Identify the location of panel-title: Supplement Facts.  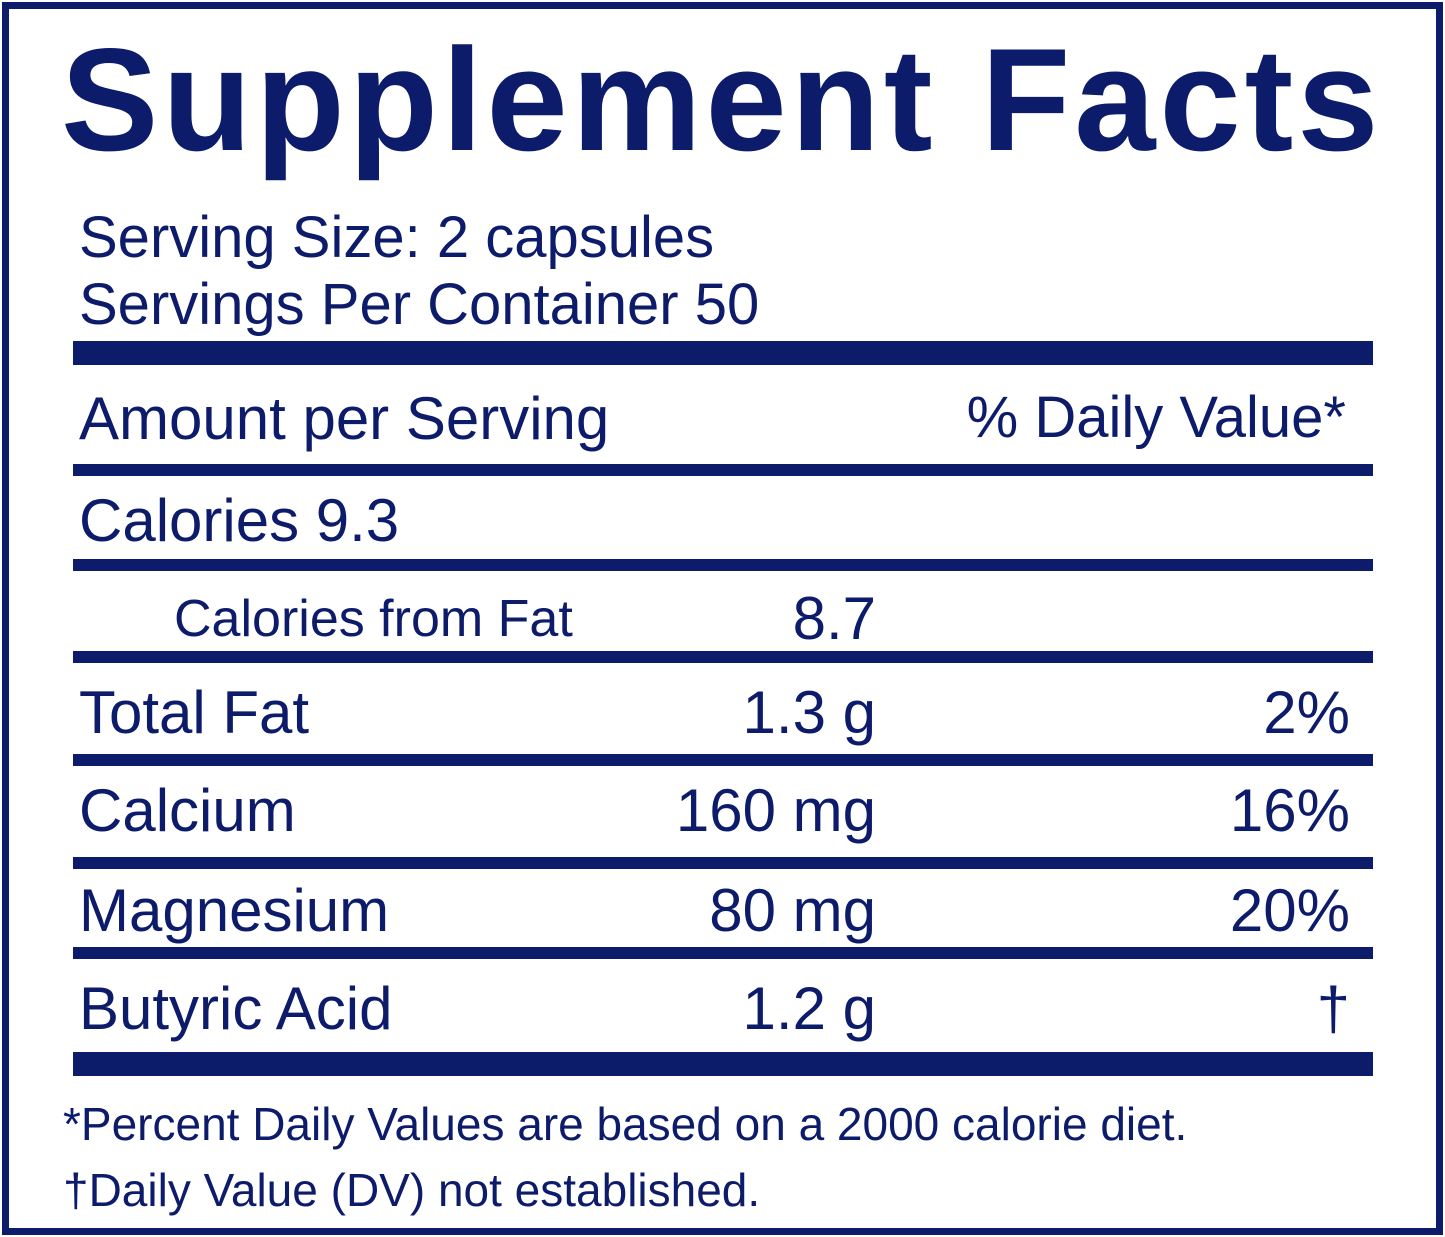
(722, 99).